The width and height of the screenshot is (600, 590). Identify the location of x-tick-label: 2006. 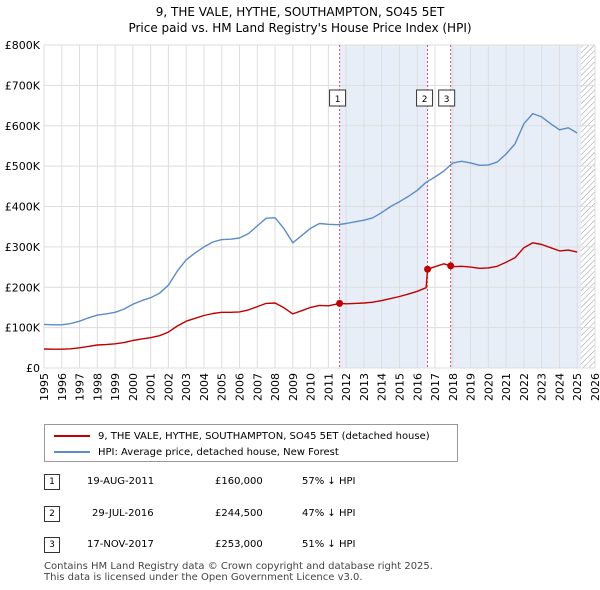
(240, 387).